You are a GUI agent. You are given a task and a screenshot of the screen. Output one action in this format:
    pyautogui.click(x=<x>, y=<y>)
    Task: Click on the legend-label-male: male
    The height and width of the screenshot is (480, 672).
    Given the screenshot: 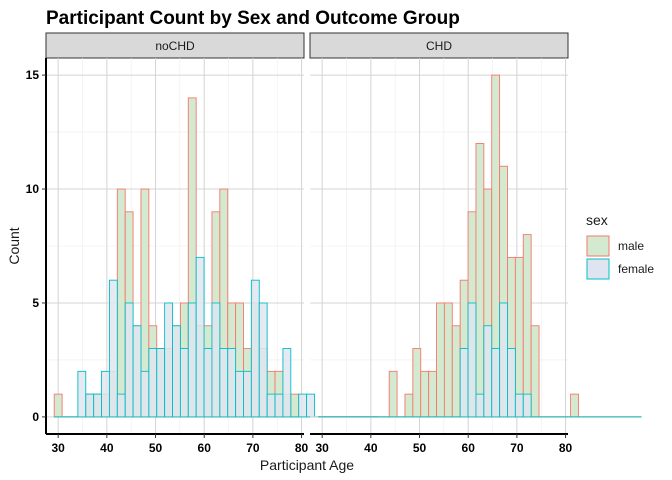 What is the action you would take?
    pyautogui.click(x=631, y=246)
    